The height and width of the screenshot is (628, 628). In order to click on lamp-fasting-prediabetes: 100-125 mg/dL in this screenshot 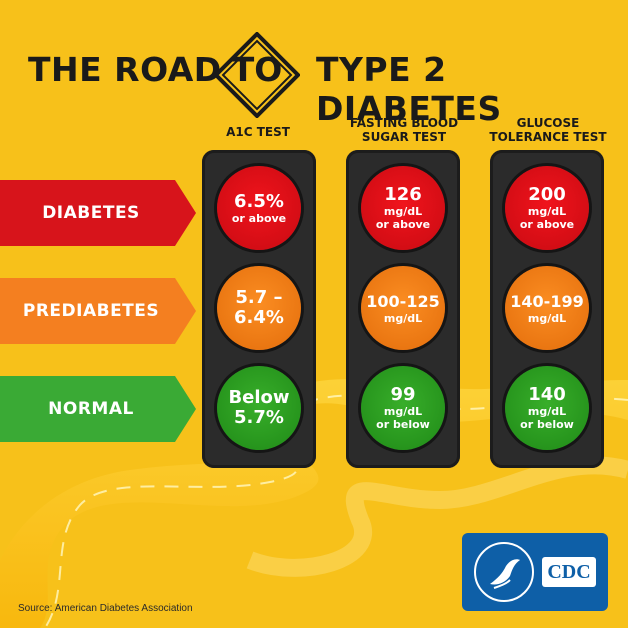, I will do `click(403, 308)`.